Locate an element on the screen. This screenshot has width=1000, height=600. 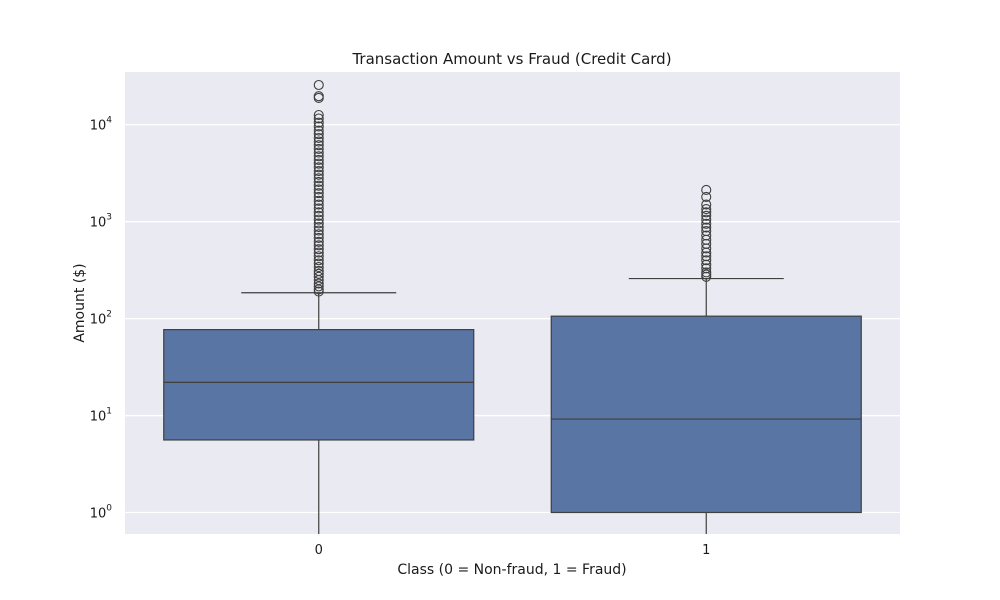
x-tick-label: 1 is located at coordinates (706, 550).